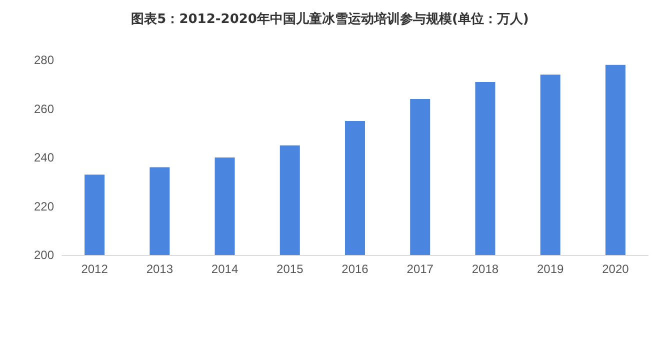 Image resolution: width=660 pixels, height=338 pixels. I want to click on x-tick-label: 2016, so click(355, 269).